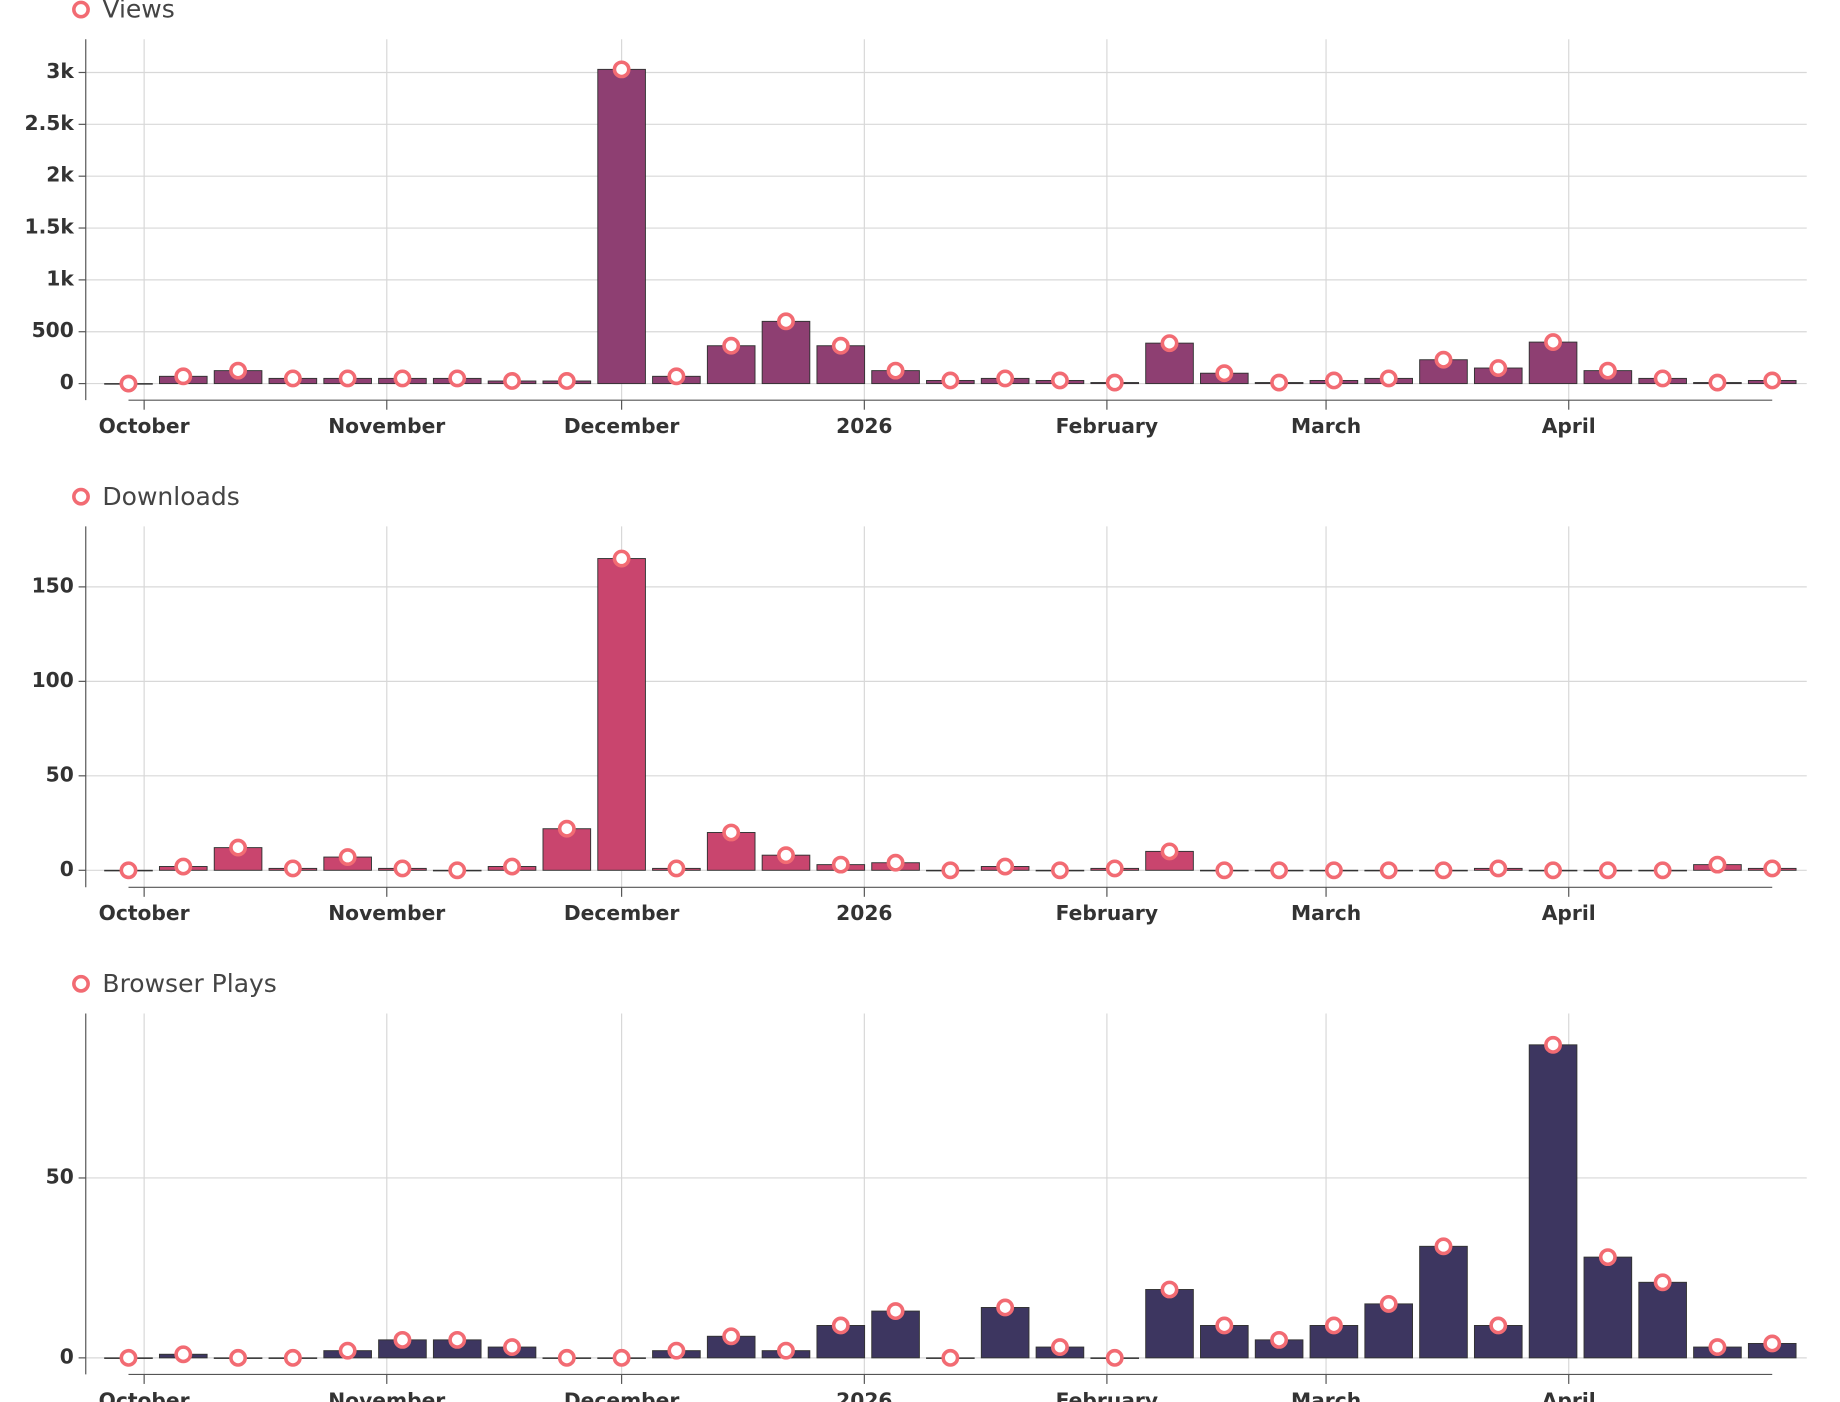 This screenshot has height=1402, width=1840. What do you see at coordinates (60, 71) in the screenshot?
I see `y-tick-label: 3k` at bounding box center [60, 71].